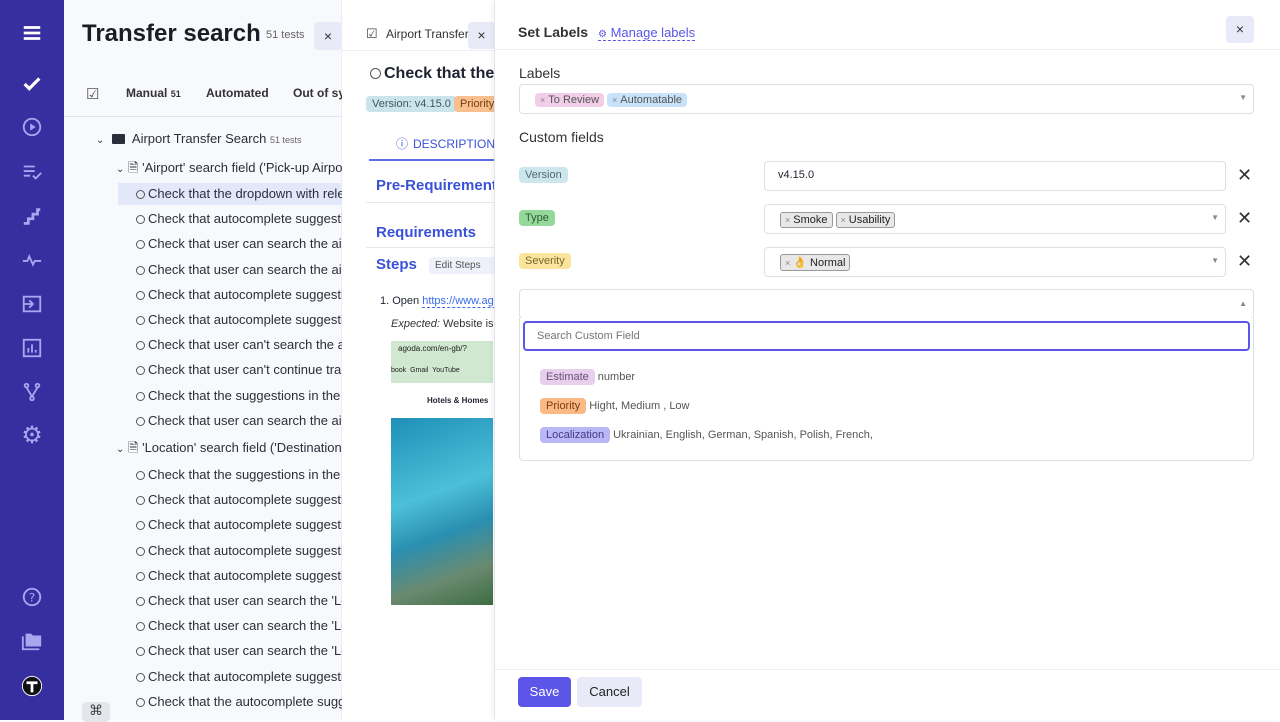 The height and width of the screenshot is (722, 1280). What do you see at coordinates (435, 185) in the screenshot?
I see `pre-requirements-heading: Pre-Requirements` at bounding box center [435, 185].